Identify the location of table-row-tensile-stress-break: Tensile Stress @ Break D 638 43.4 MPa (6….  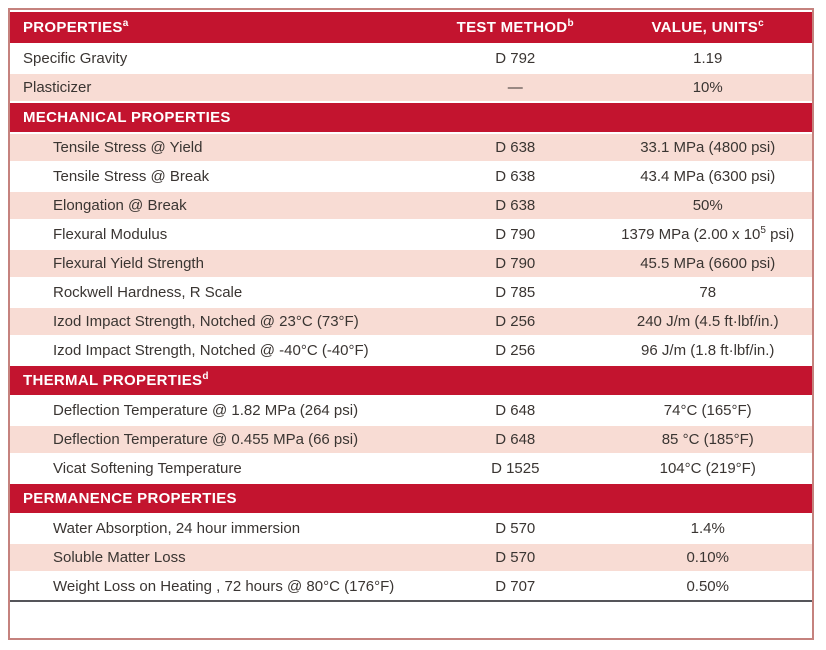
(411, 176).